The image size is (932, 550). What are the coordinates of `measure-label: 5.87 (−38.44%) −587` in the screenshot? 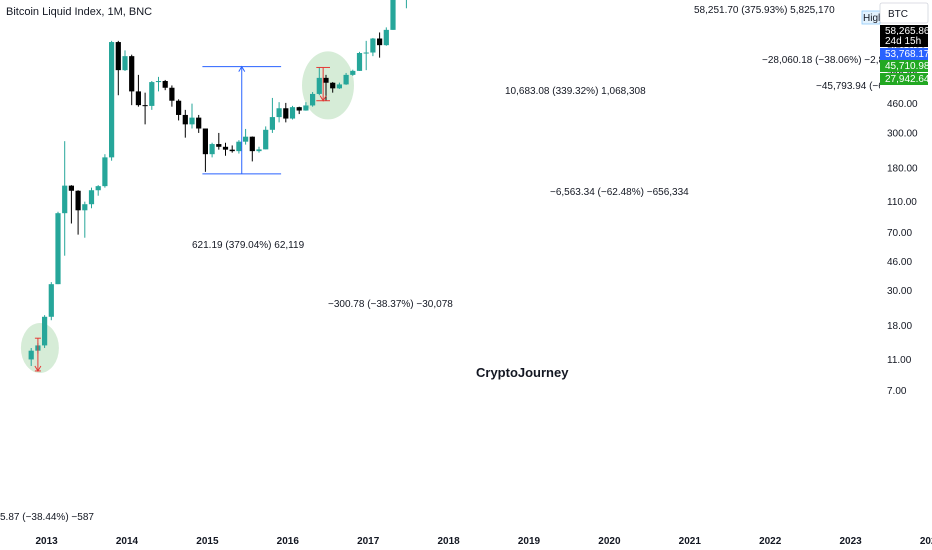 It's located at (47, 517).